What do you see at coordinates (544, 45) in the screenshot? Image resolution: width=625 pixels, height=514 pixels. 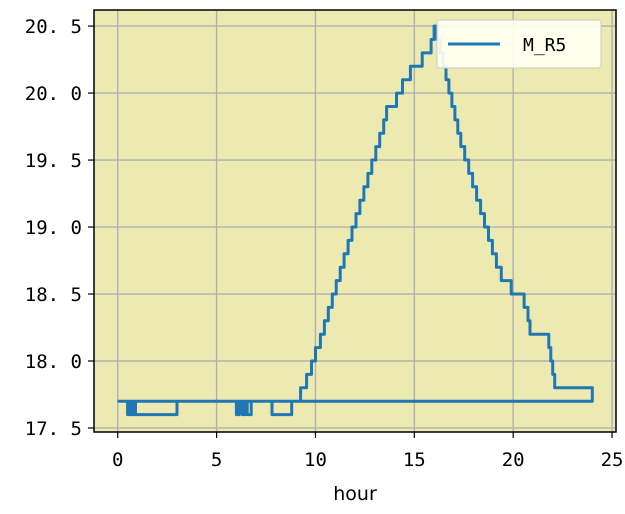 I see `legend-label-m-r5: M_R5` at bounding box center [544, 45].